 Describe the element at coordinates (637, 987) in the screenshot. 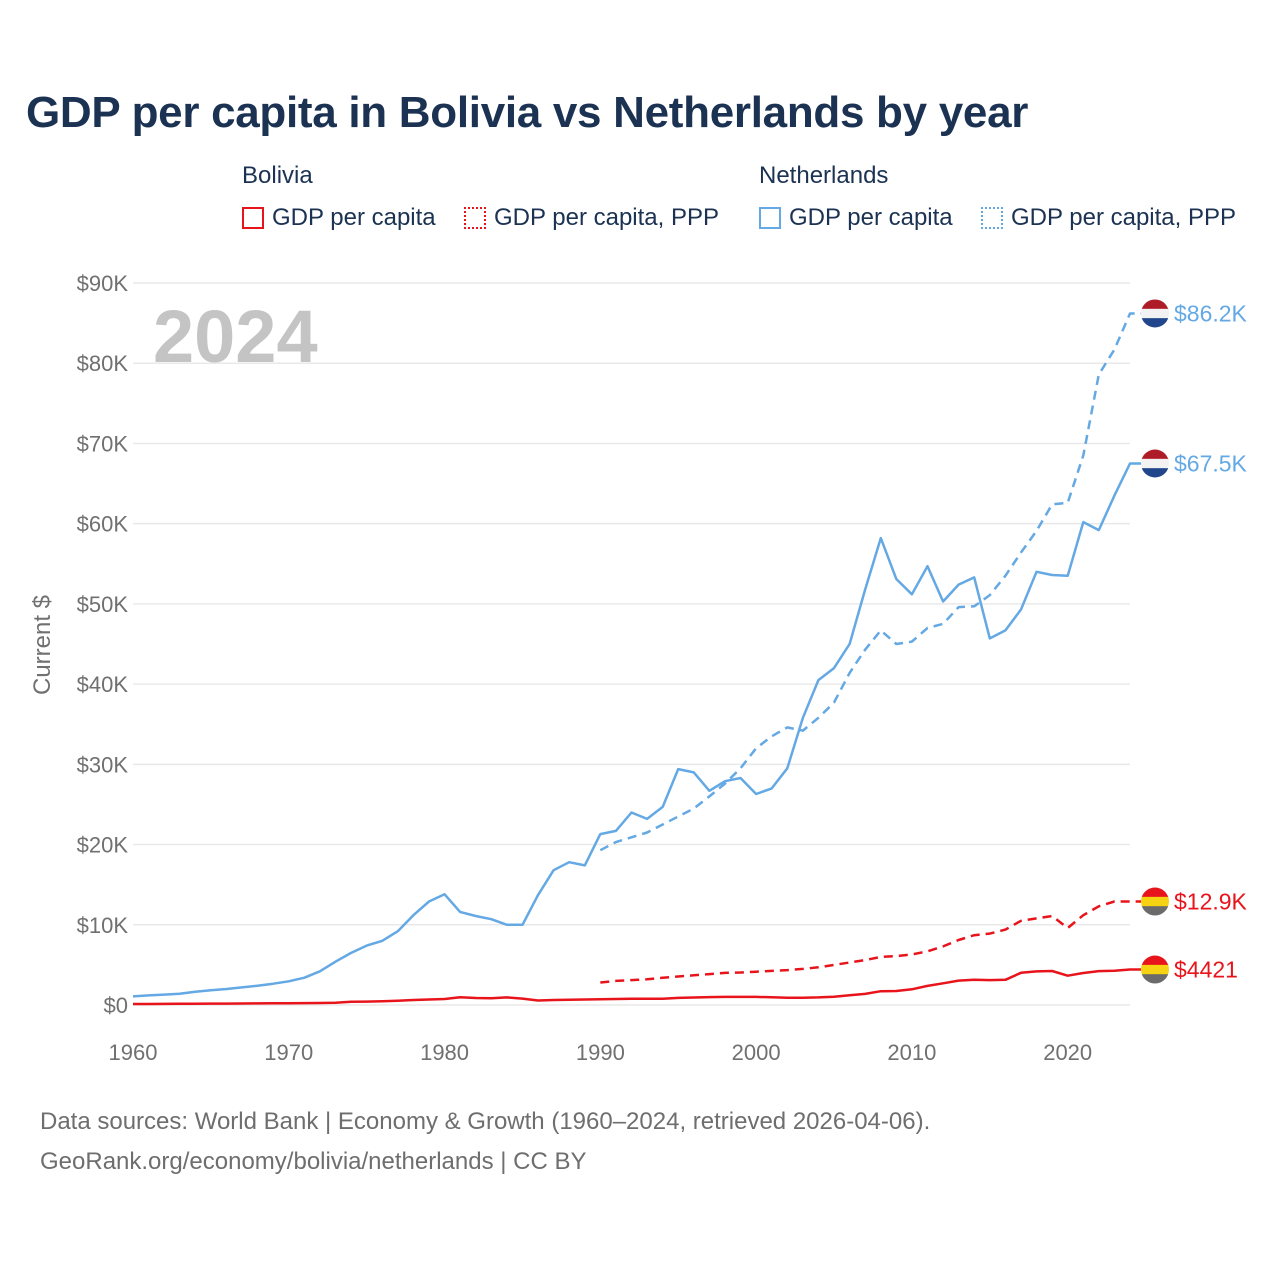

I see `series-line-bolivia-gdp-per-capita` at that location.